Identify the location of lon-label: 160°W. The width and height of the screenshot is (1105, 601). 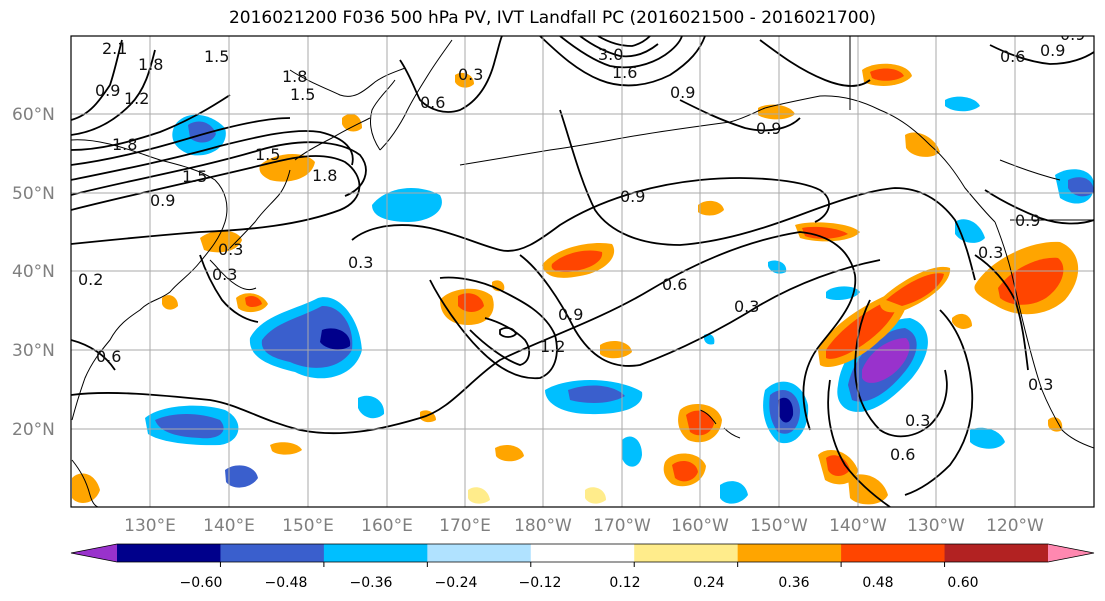
(700, 526).